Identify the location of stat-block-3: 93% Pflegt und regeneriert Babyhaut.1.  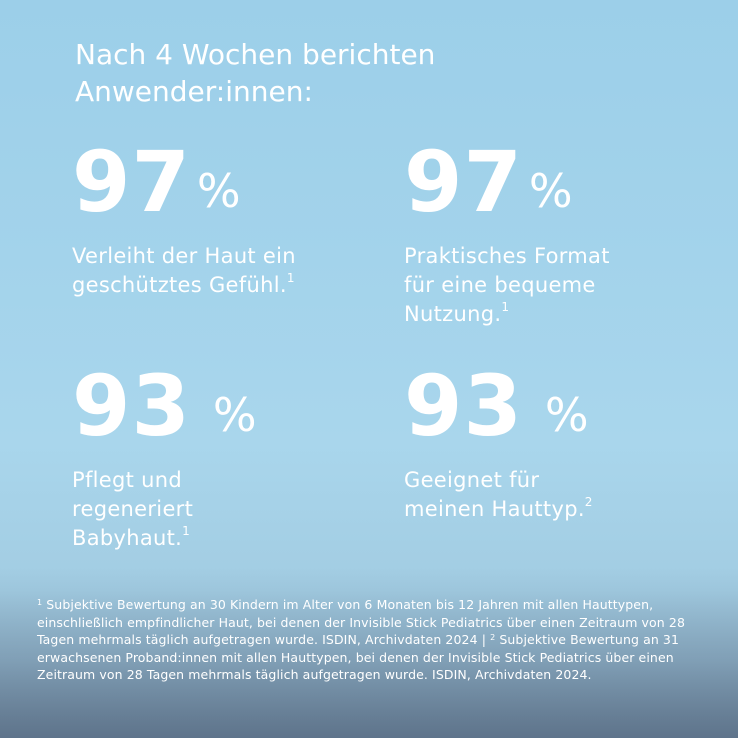
(164, 458).